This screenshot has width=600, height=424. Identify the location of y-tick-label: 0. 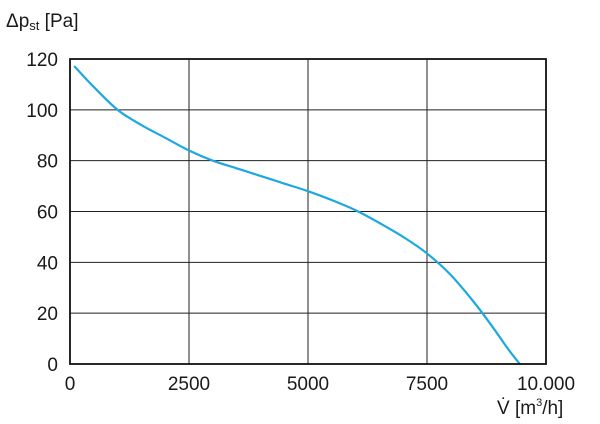
(52, 365).